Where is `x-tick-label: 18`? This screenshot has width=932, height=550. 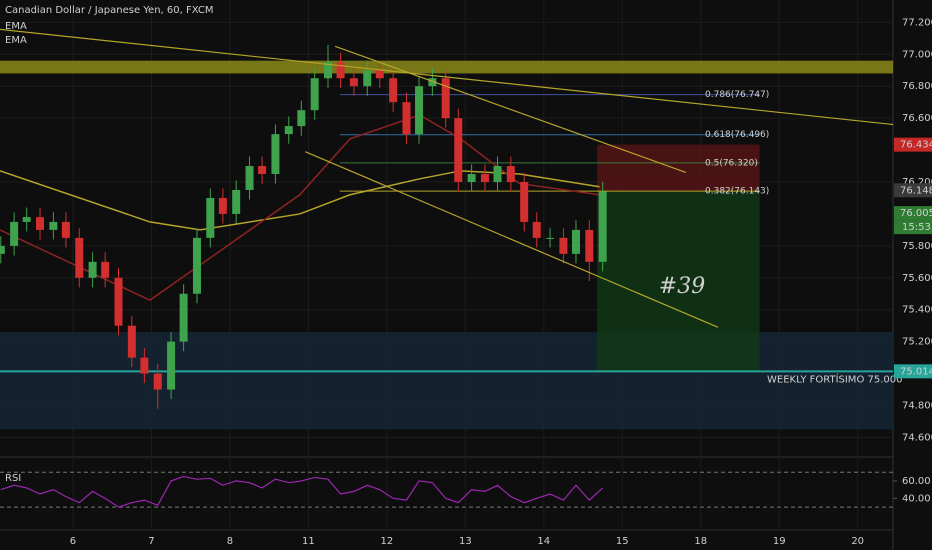
x-tick-label: 18 is located at coordinates (700, 541).